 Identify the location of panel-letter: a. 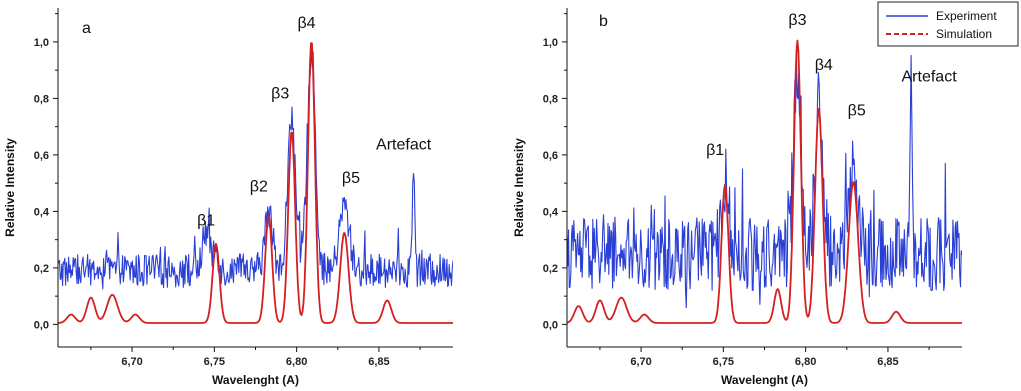
(86, 28).